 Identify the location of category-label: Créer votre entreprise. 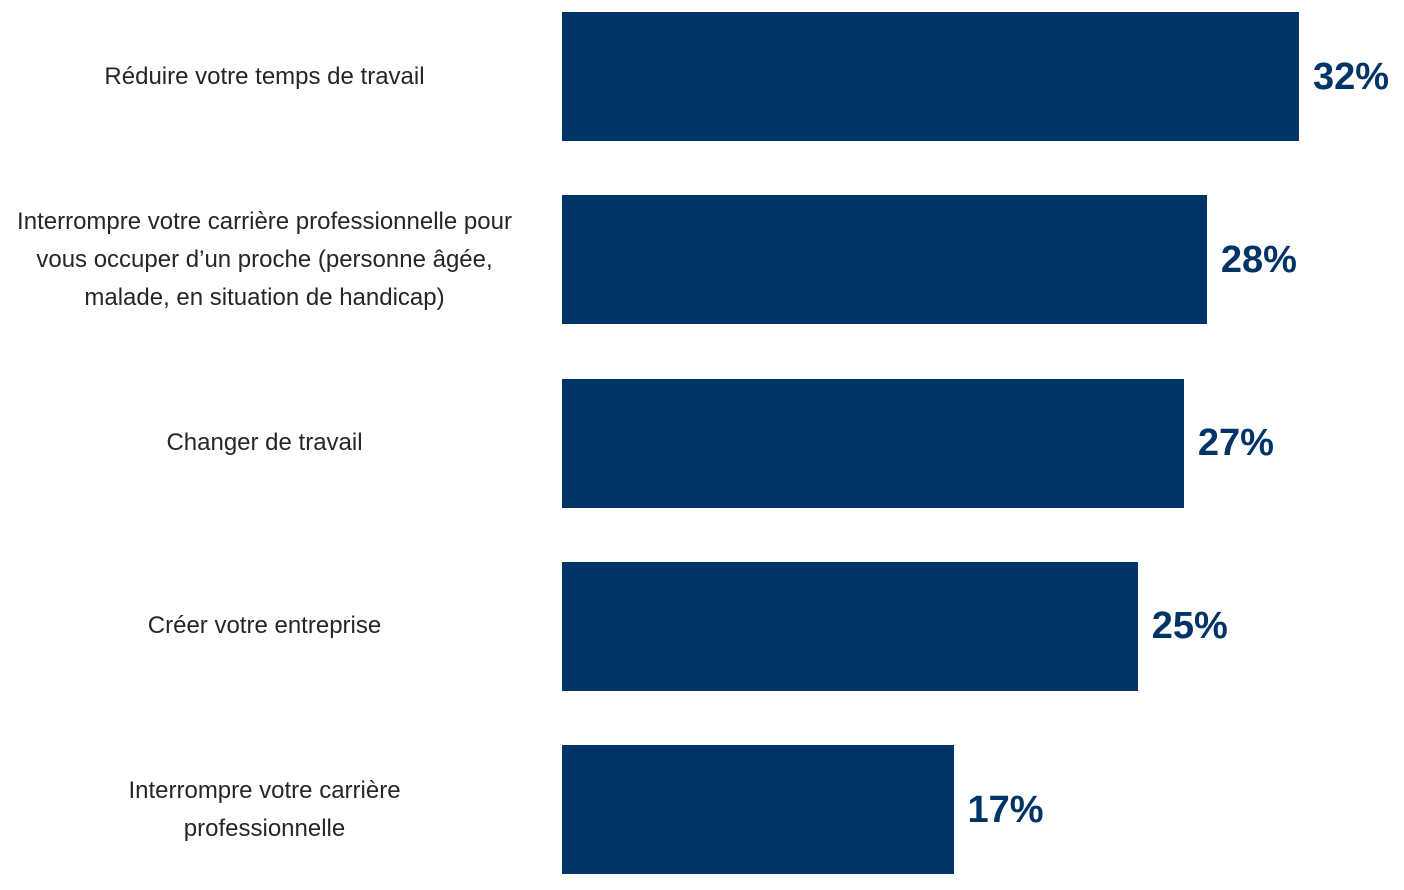
(264, 626).